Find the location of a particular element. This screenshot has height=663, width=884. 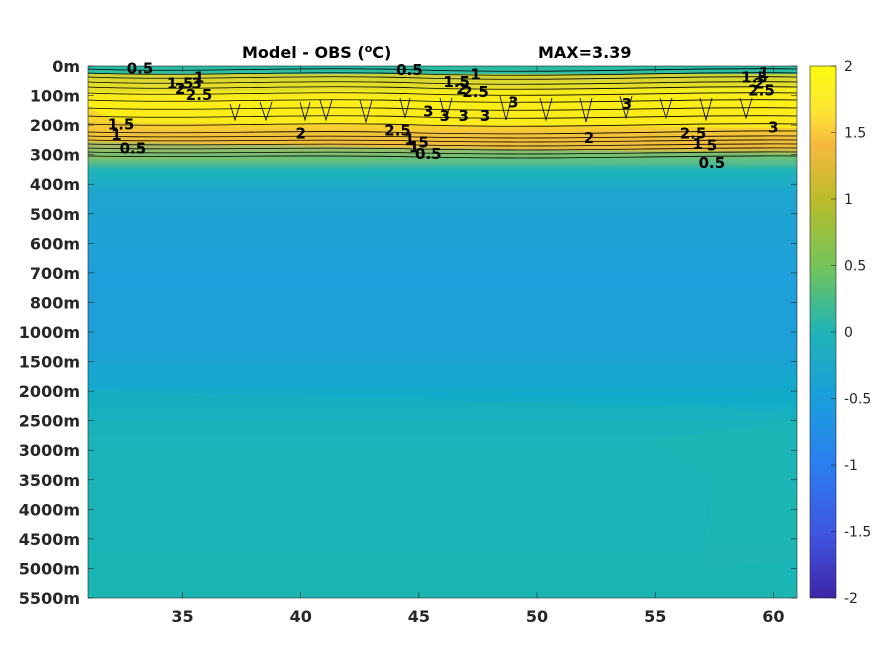

max-label: MAX=3.39 is located at coordinates (585, 52).